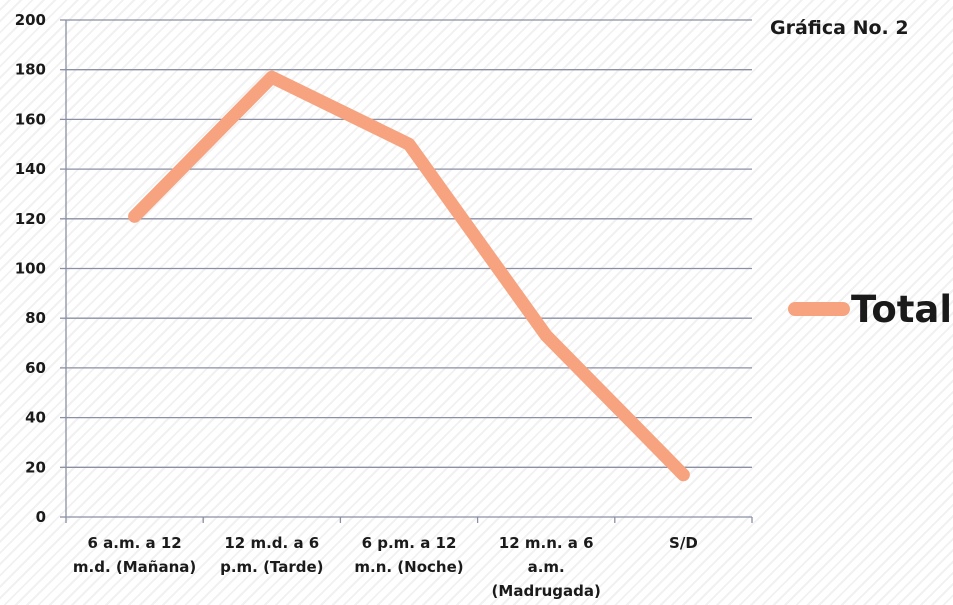  What do you see at coordinates (35, 467) in the screenshot?
I see `y-tick-label: 20` at bounding box center [35, 467].